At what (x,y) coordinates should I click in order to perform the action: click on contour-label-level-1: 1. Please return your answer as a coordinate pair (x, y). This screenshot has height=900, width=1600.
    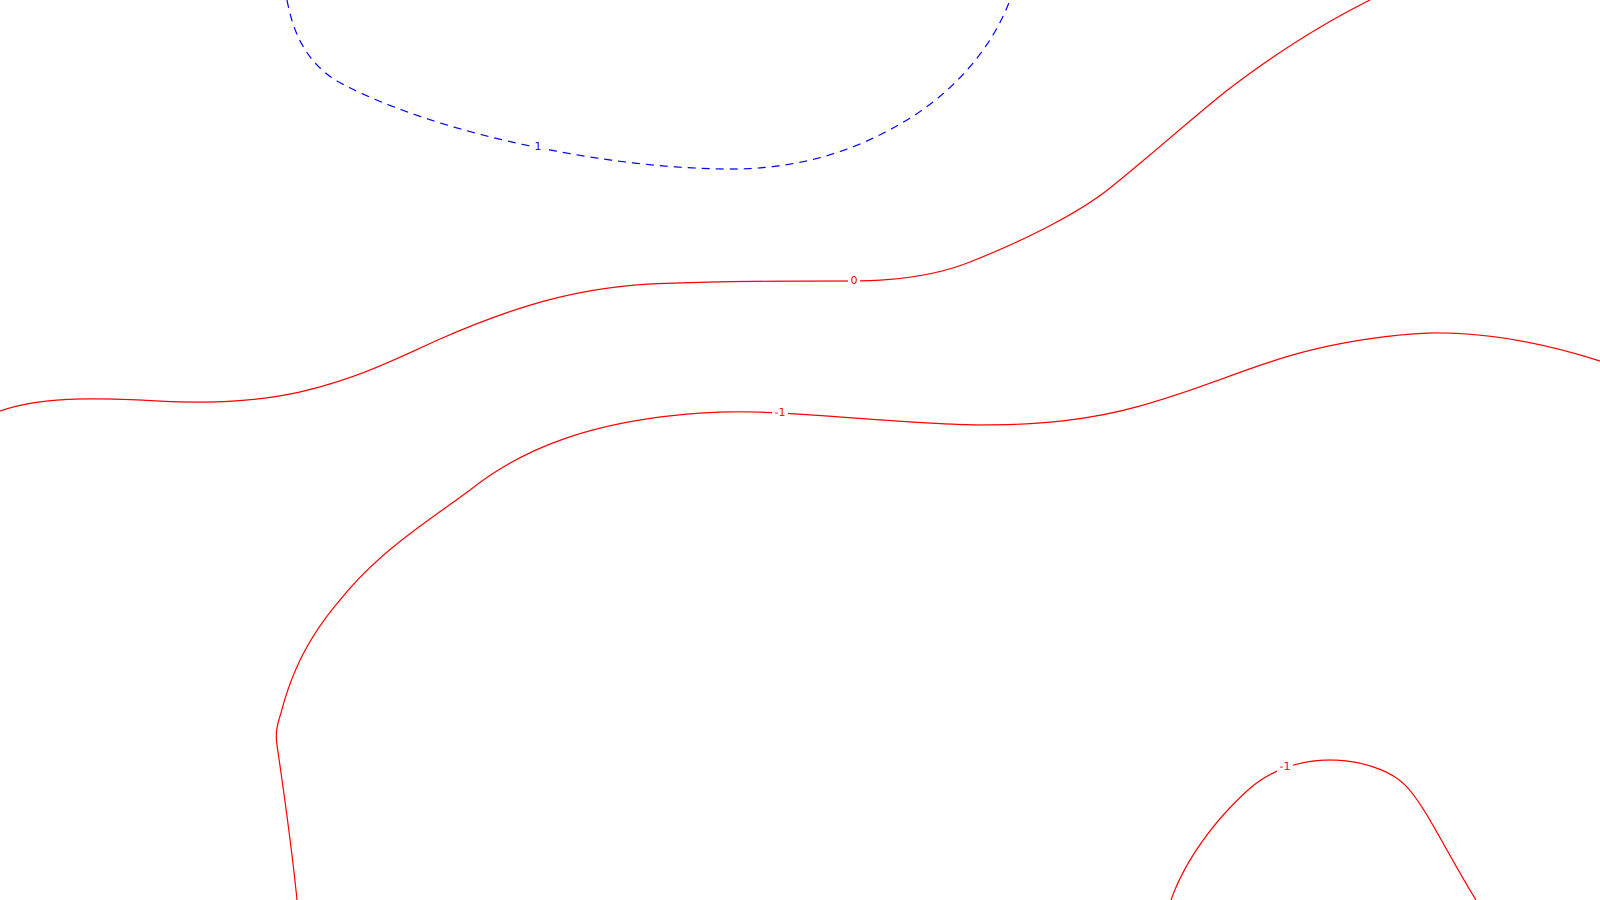
    Looking at the image, I should click on (538, 146).